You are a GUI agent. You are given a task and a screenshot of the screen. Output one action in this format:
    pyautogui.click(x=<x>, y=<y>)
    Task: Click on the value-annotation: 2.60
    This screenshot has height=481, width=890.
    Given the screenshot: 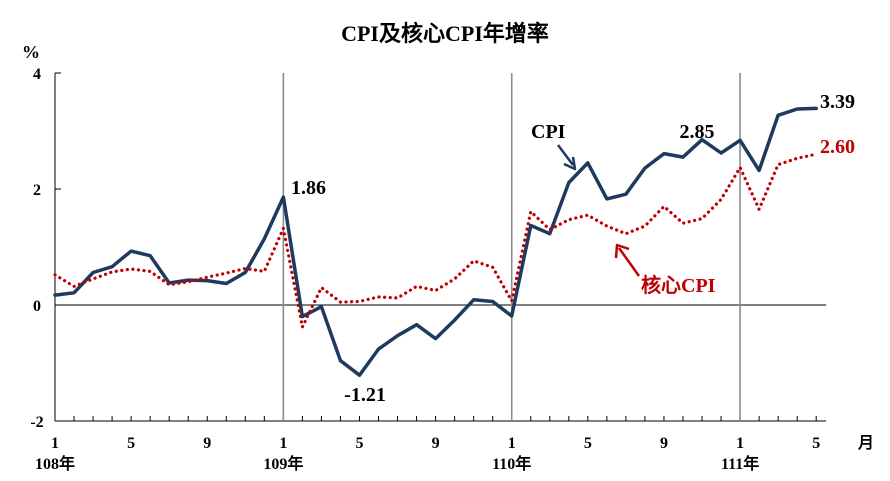 What is the action you would take?
    pyautogui.click(x=837, y=147)
    